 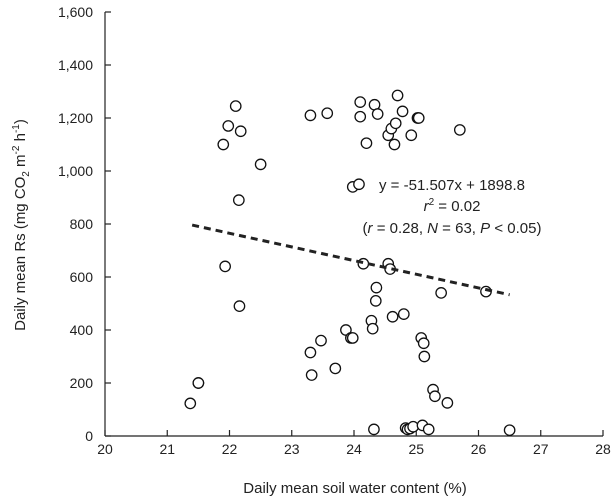 What do you see at coordinates (292, 449) in the screenshot?
I see `x-tick-label: 23` at bounding box center [292, 449].